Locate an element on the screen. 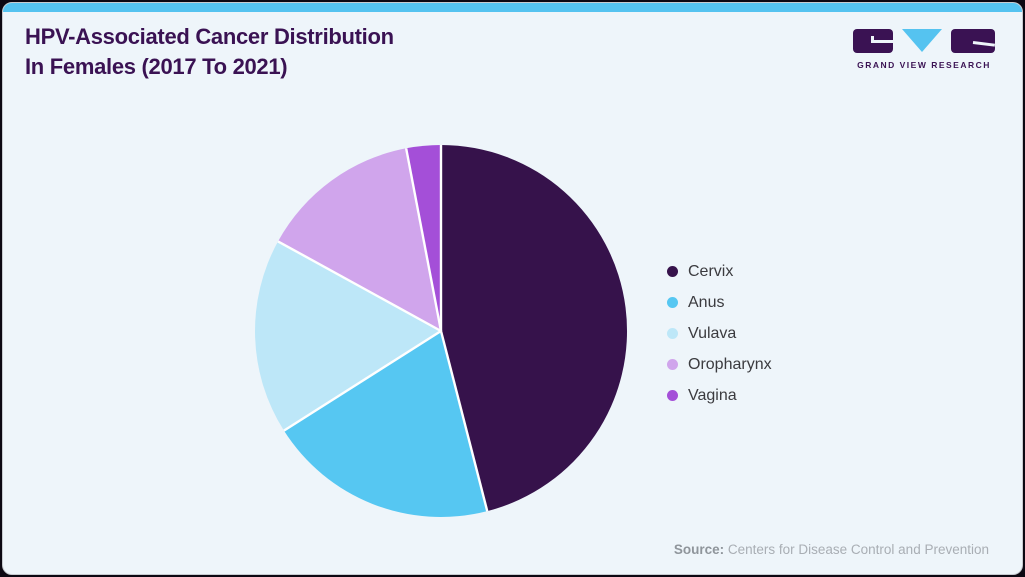  page-title-line1: HPV-Associated Cancer Distribution is located at coordinates (209, 36).